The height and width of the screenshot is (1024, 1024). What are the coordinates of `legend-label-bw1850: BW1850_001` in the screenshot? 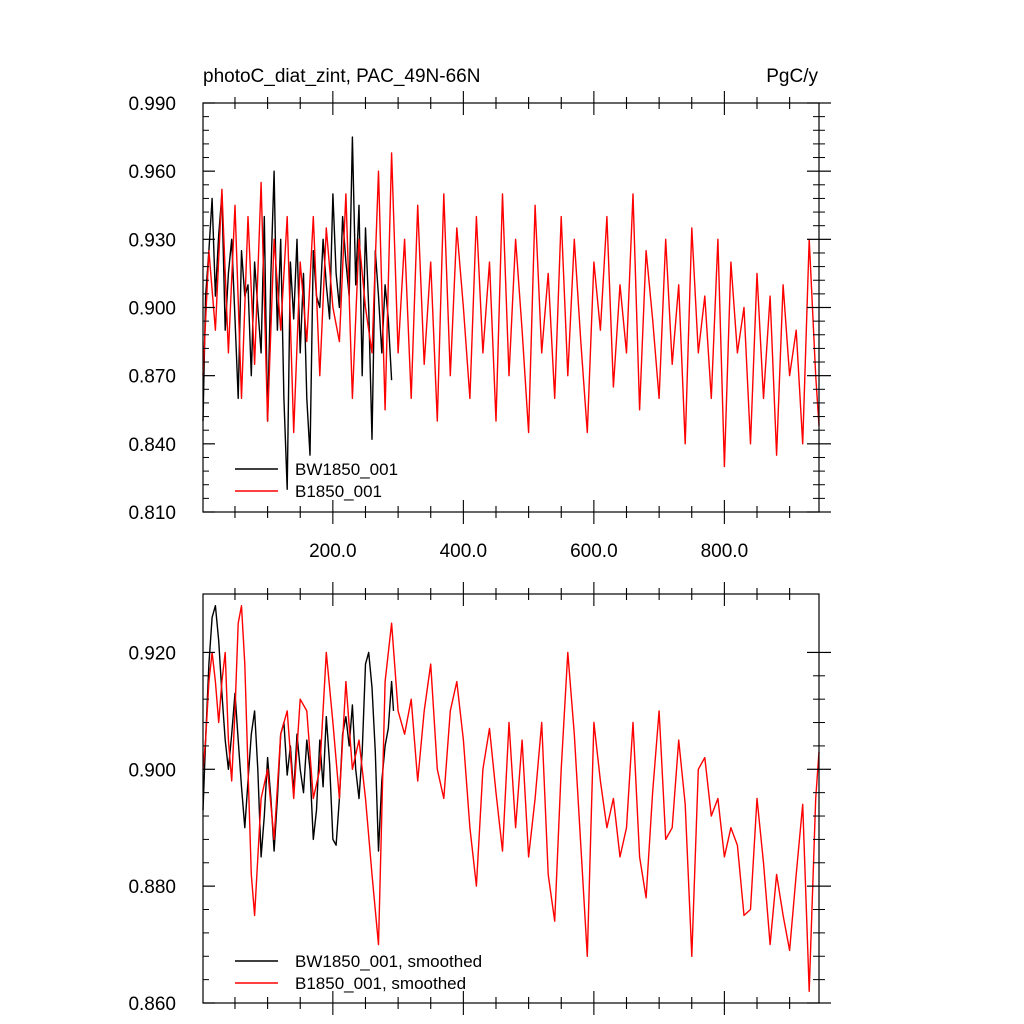 It's located at (346, 469).